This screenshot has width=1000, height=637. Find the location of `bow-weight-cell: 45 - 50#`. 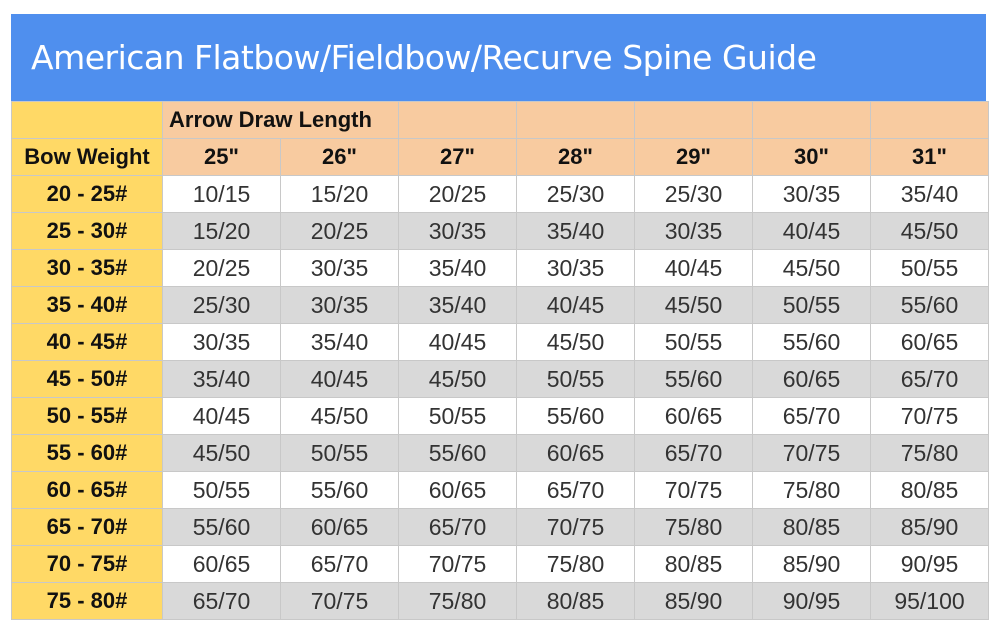

bow-weight-cell: 45 - 50# is located at coordinates (87, 379).